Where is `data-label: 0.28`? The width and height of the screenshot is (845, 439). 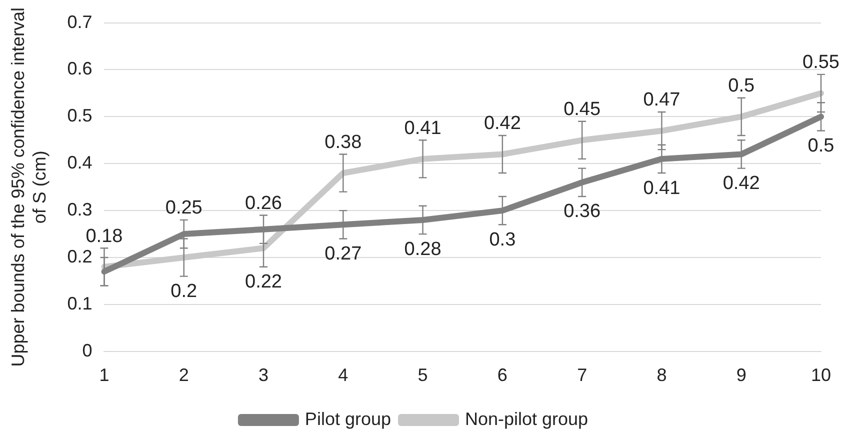 data-label: 0.28 is located at coordinates (423, 249).